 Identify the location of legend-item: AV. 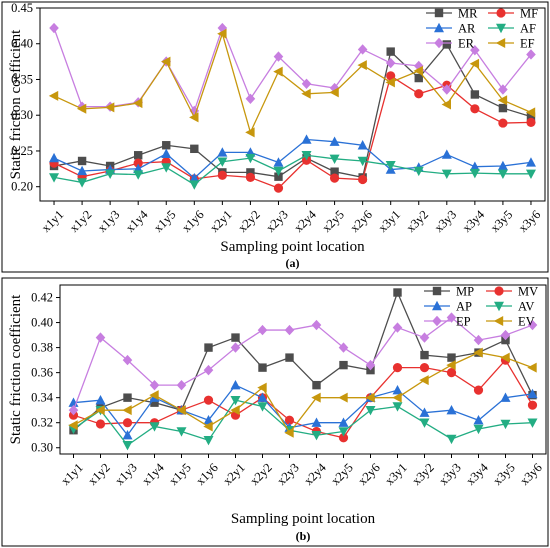
(510, 307).